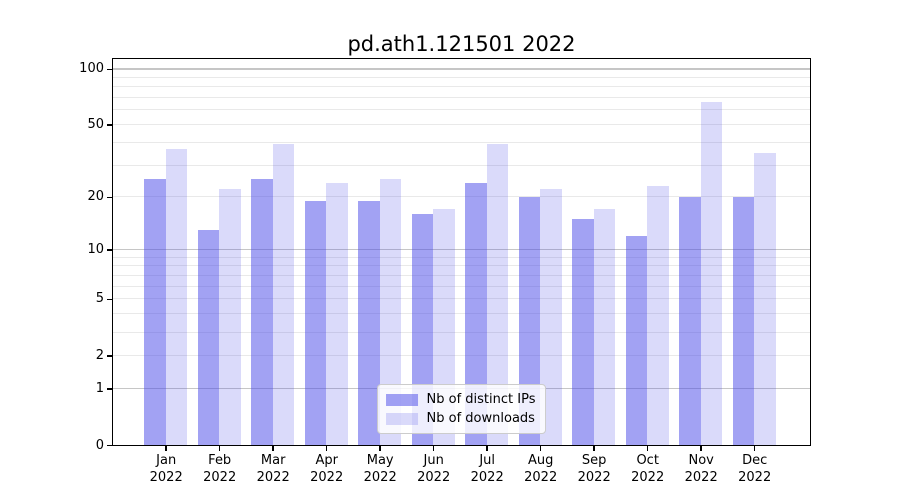 This screenshot has width=900, height=500. I want to click on y-tick-label: 5, so click(99, 299).